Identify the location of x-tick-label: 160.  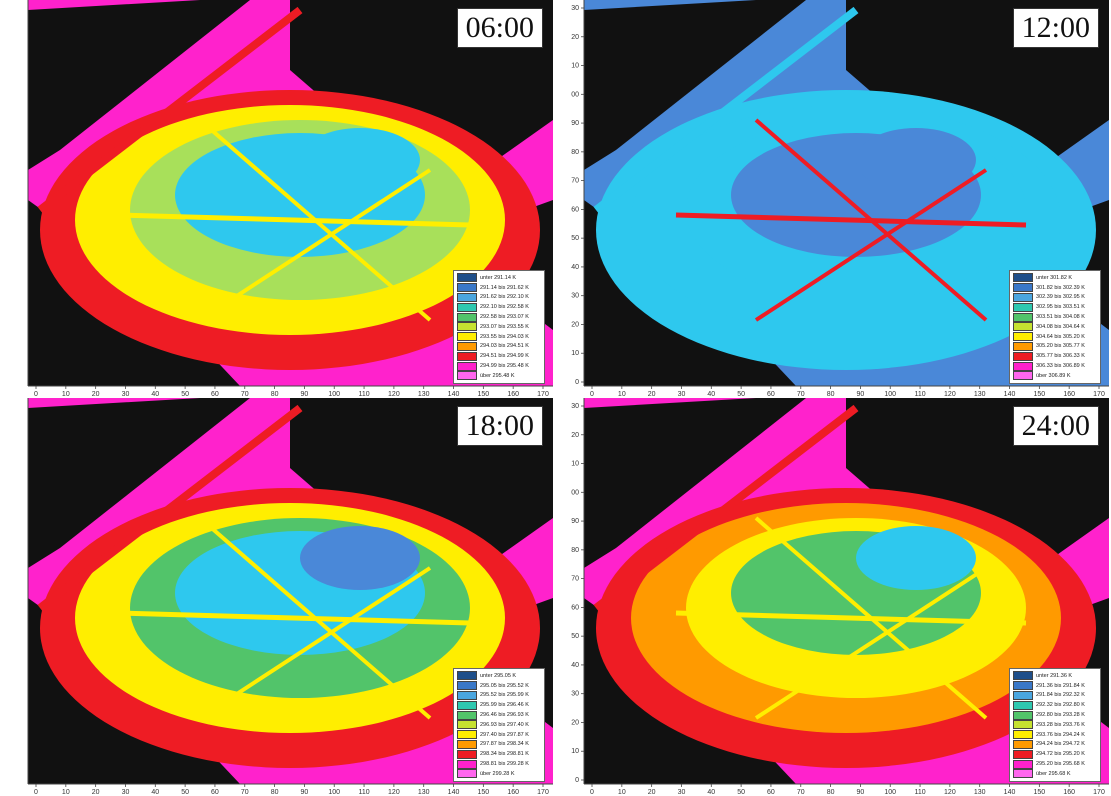
(513, 394).